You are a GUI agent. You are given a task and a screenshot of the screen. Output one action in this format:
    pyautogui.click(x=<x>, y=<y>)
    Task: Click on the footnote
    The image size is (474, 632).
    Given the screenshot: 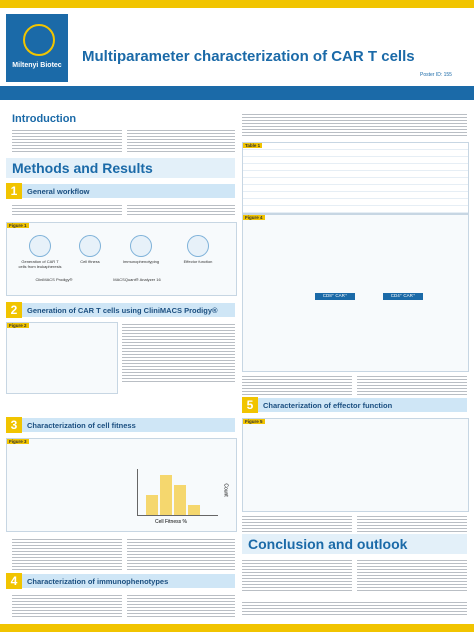 What is the action you would take?
    pyautogui.click(x=354, y=608)
    